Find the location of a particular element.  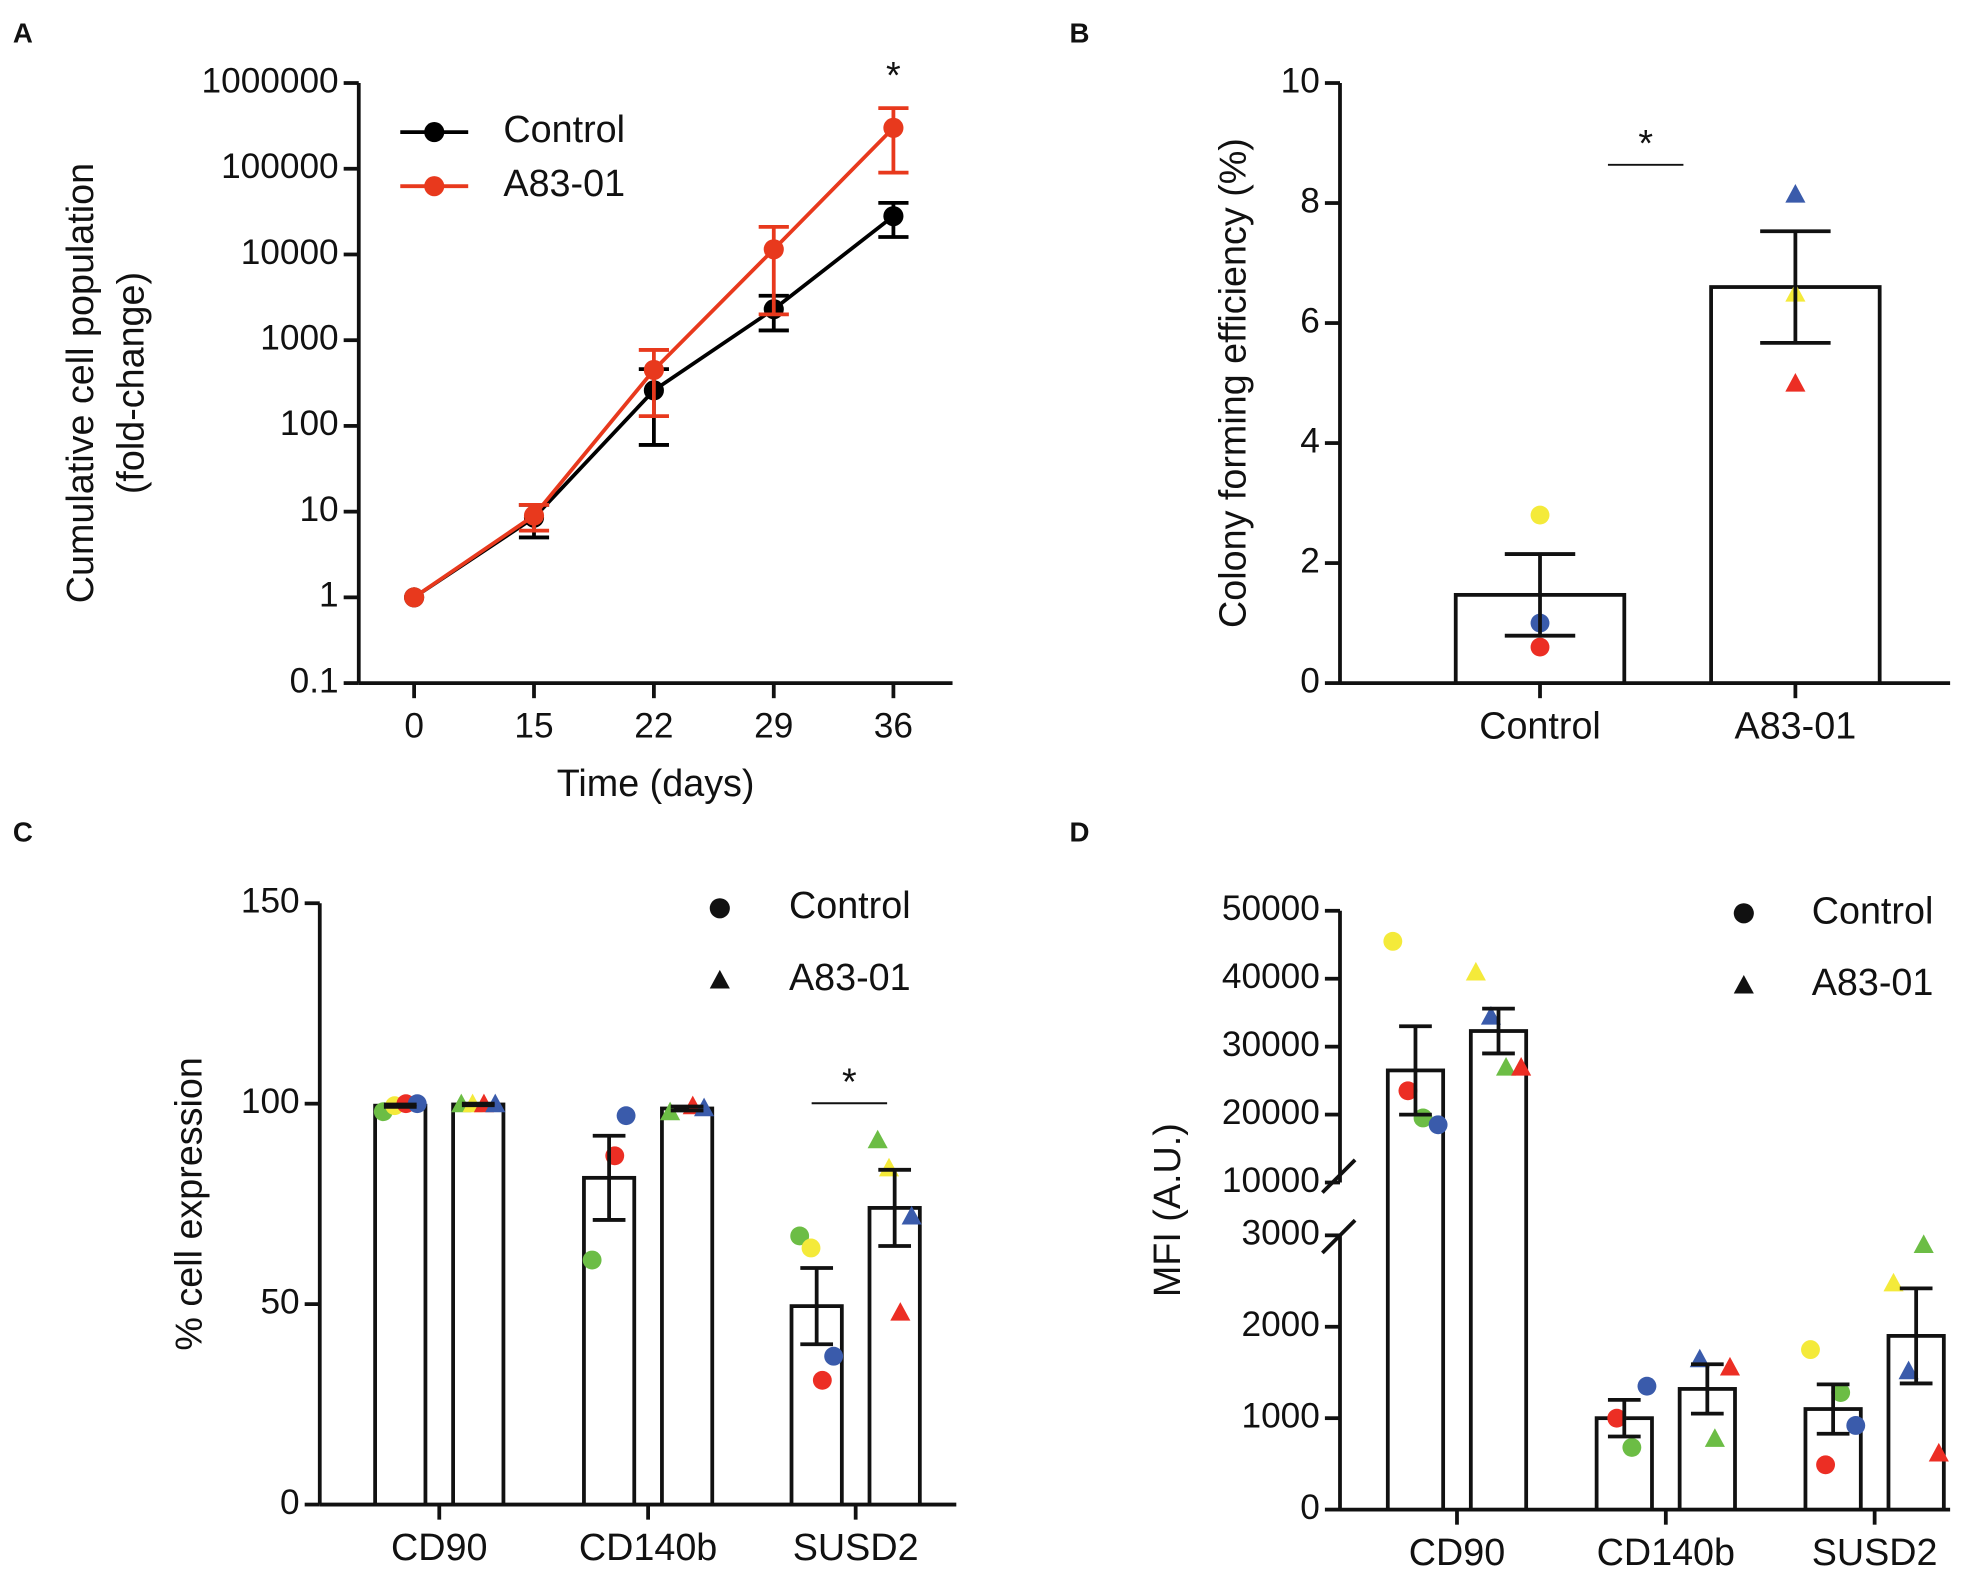

panel-label: B is located at coordinates (1080, 33).